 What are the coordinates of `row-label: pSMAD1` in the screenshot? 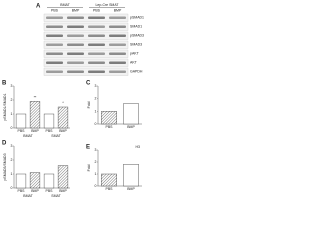 It's located at (137, 18).